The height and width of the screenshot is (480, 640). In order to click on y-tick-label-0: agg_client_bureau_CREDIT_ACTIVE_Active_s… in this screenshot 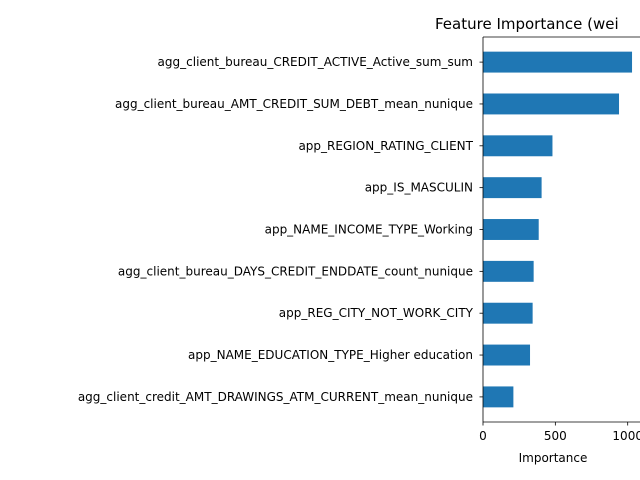, I will do `click(315, 62)`.